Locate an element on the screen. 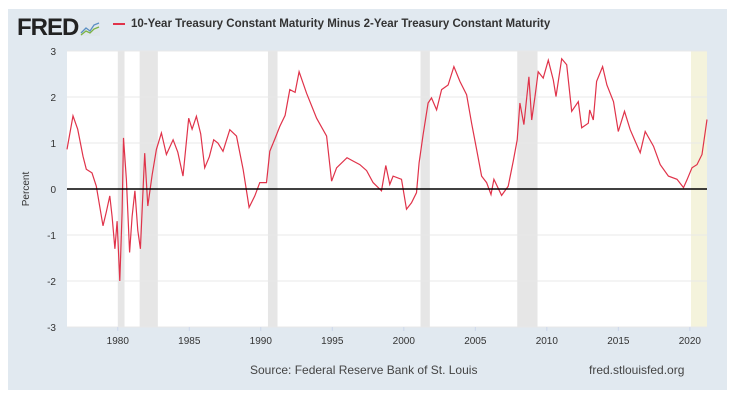 This screenshot has width=734, height=405. site-link: fred.stlouisfed.org is located at coordinates (637, 370).